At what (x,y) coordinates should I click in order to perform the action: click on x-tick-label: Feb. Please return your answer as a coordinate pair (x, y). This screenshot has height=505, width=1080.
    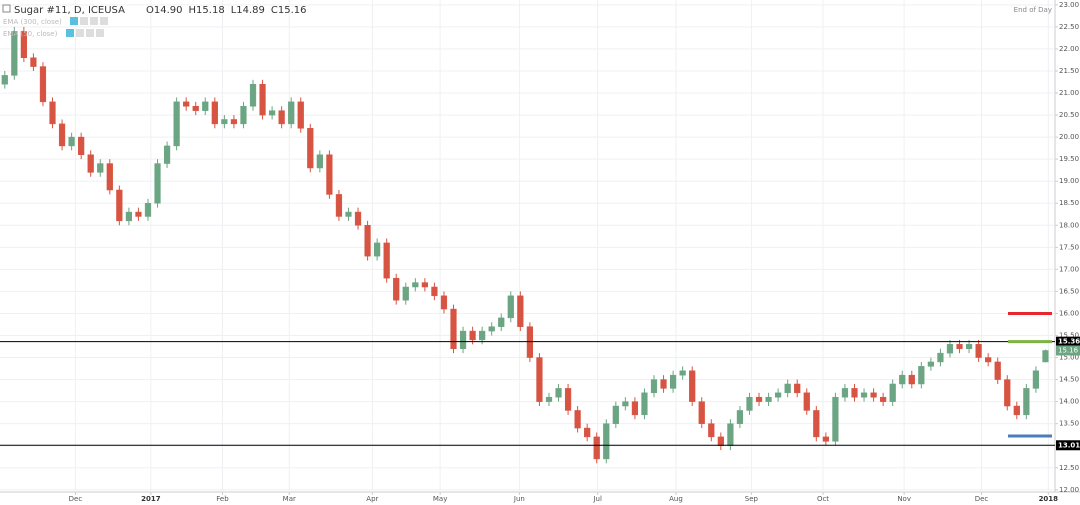
    Looking at the image, I should click on (222, 499).